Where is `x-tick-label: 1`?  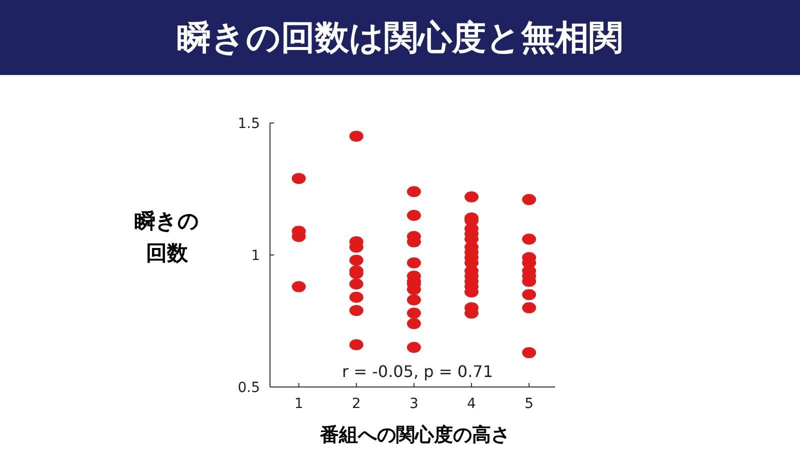 x-tick-label: 1 is located at coordinates (299, 404).